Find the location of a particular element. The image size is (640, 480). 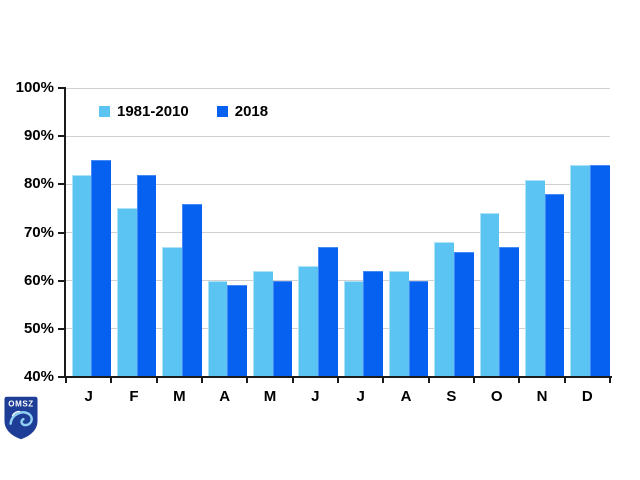

bar-2018-J5 is located at coordinates (327, 311).